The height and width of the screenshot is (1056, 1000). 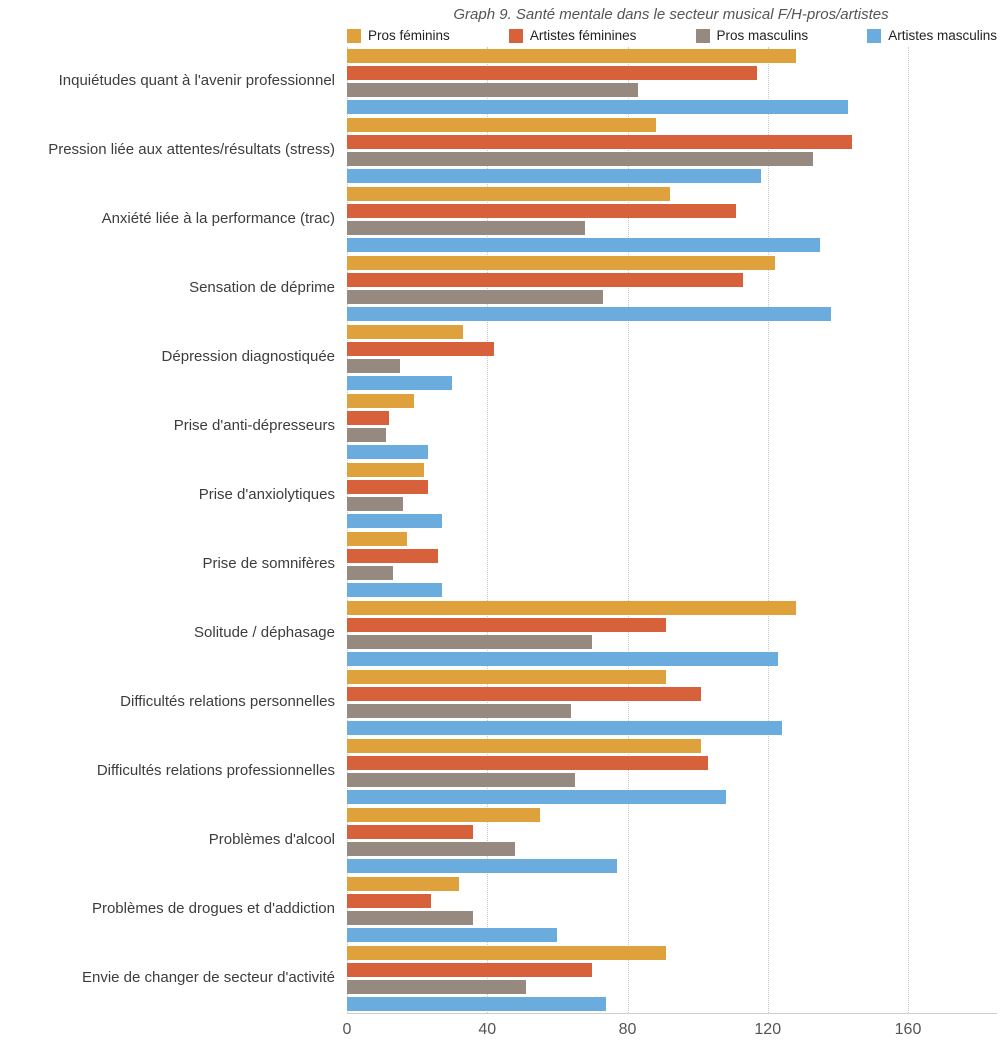 I want to click on category-row-problemes-de-drogues-et-d-addiction: Problèmes de drogues et d'addiction, so click(x=500, y=909).